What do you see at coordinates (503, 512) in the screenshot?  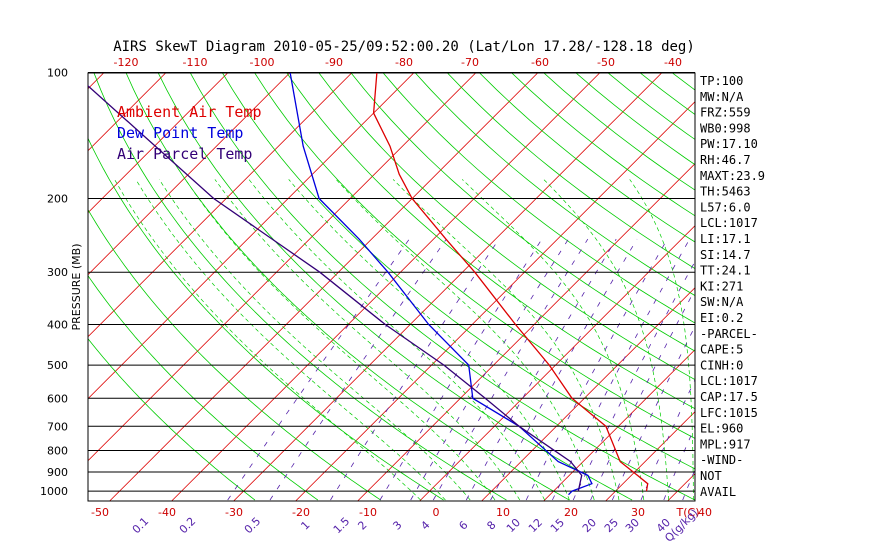 I see `bottom-tick-label: 10` at bounding box center [503, 512].